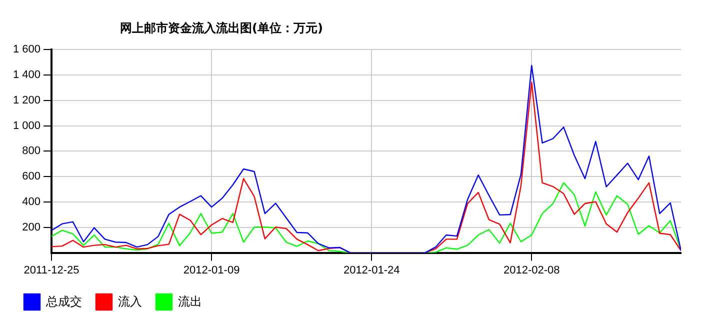  I want to click on y-tick-label: 1 000, so click(26, 126).